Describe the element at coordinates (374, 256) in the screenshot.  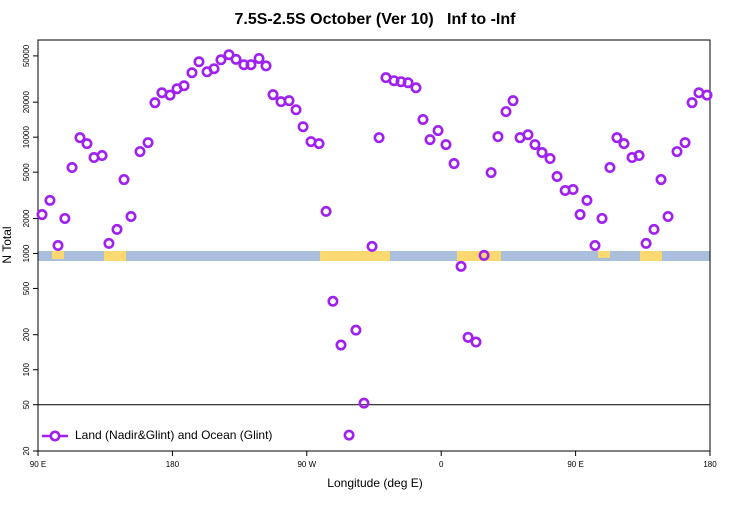
I see `land-ocean-strip` at that location.